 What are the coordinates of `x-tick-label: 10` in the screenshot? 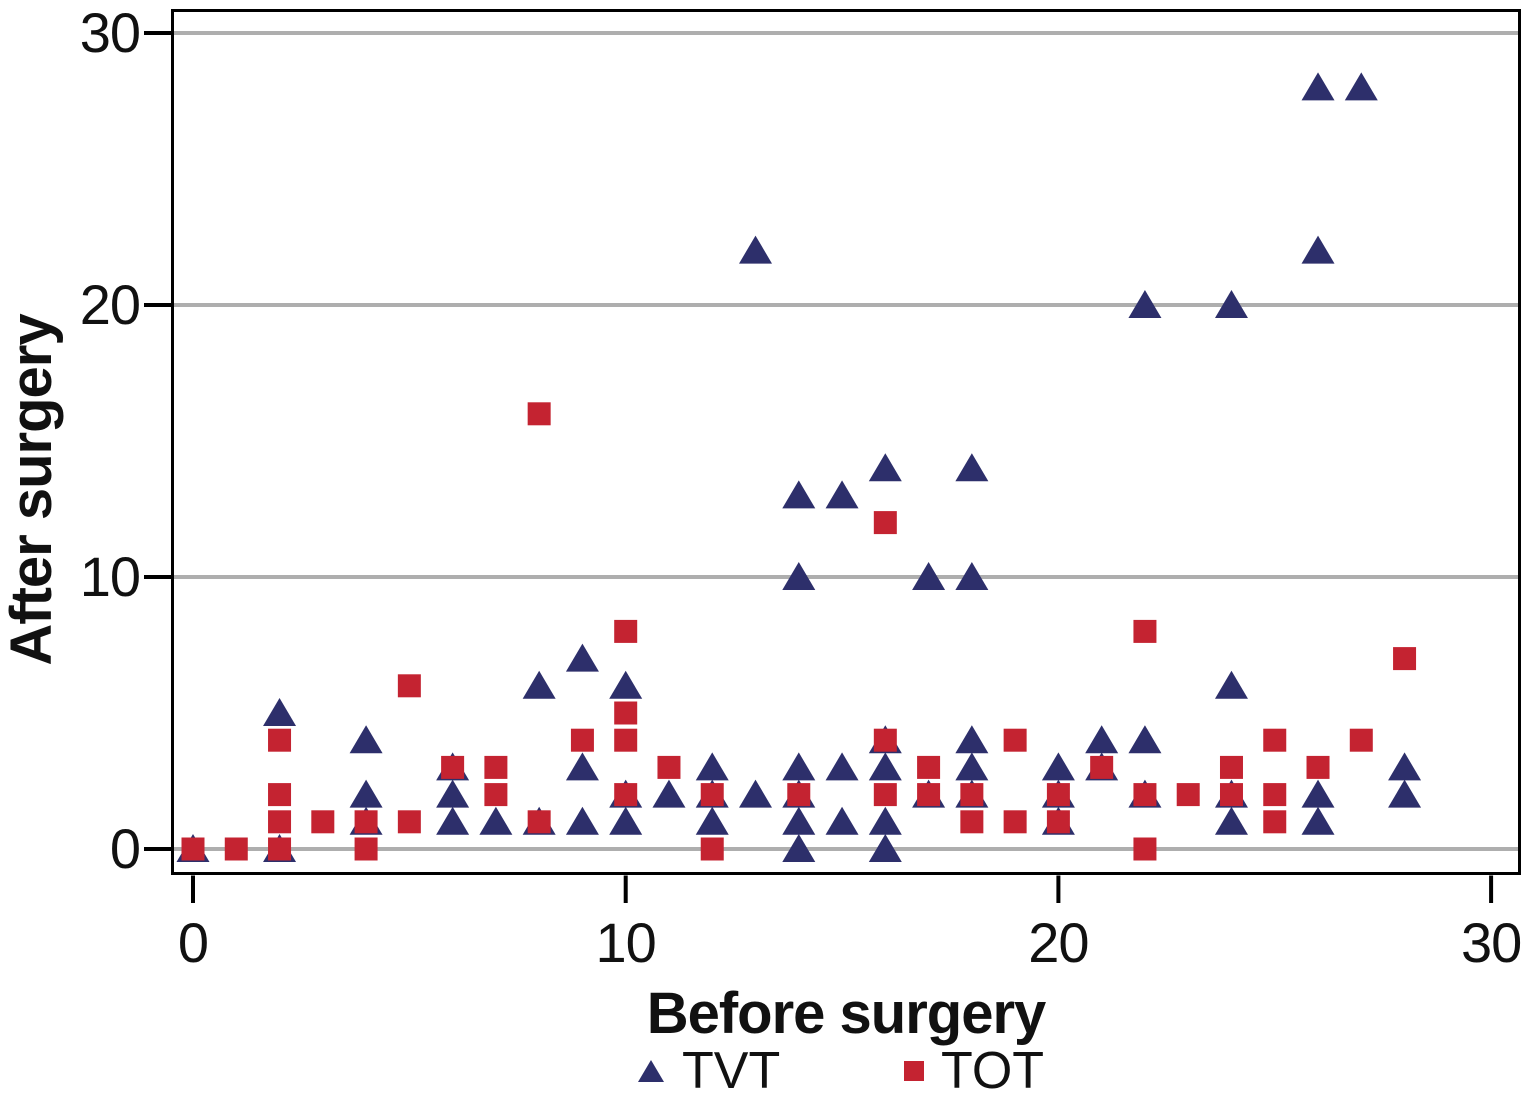 It's located at (626, 942).